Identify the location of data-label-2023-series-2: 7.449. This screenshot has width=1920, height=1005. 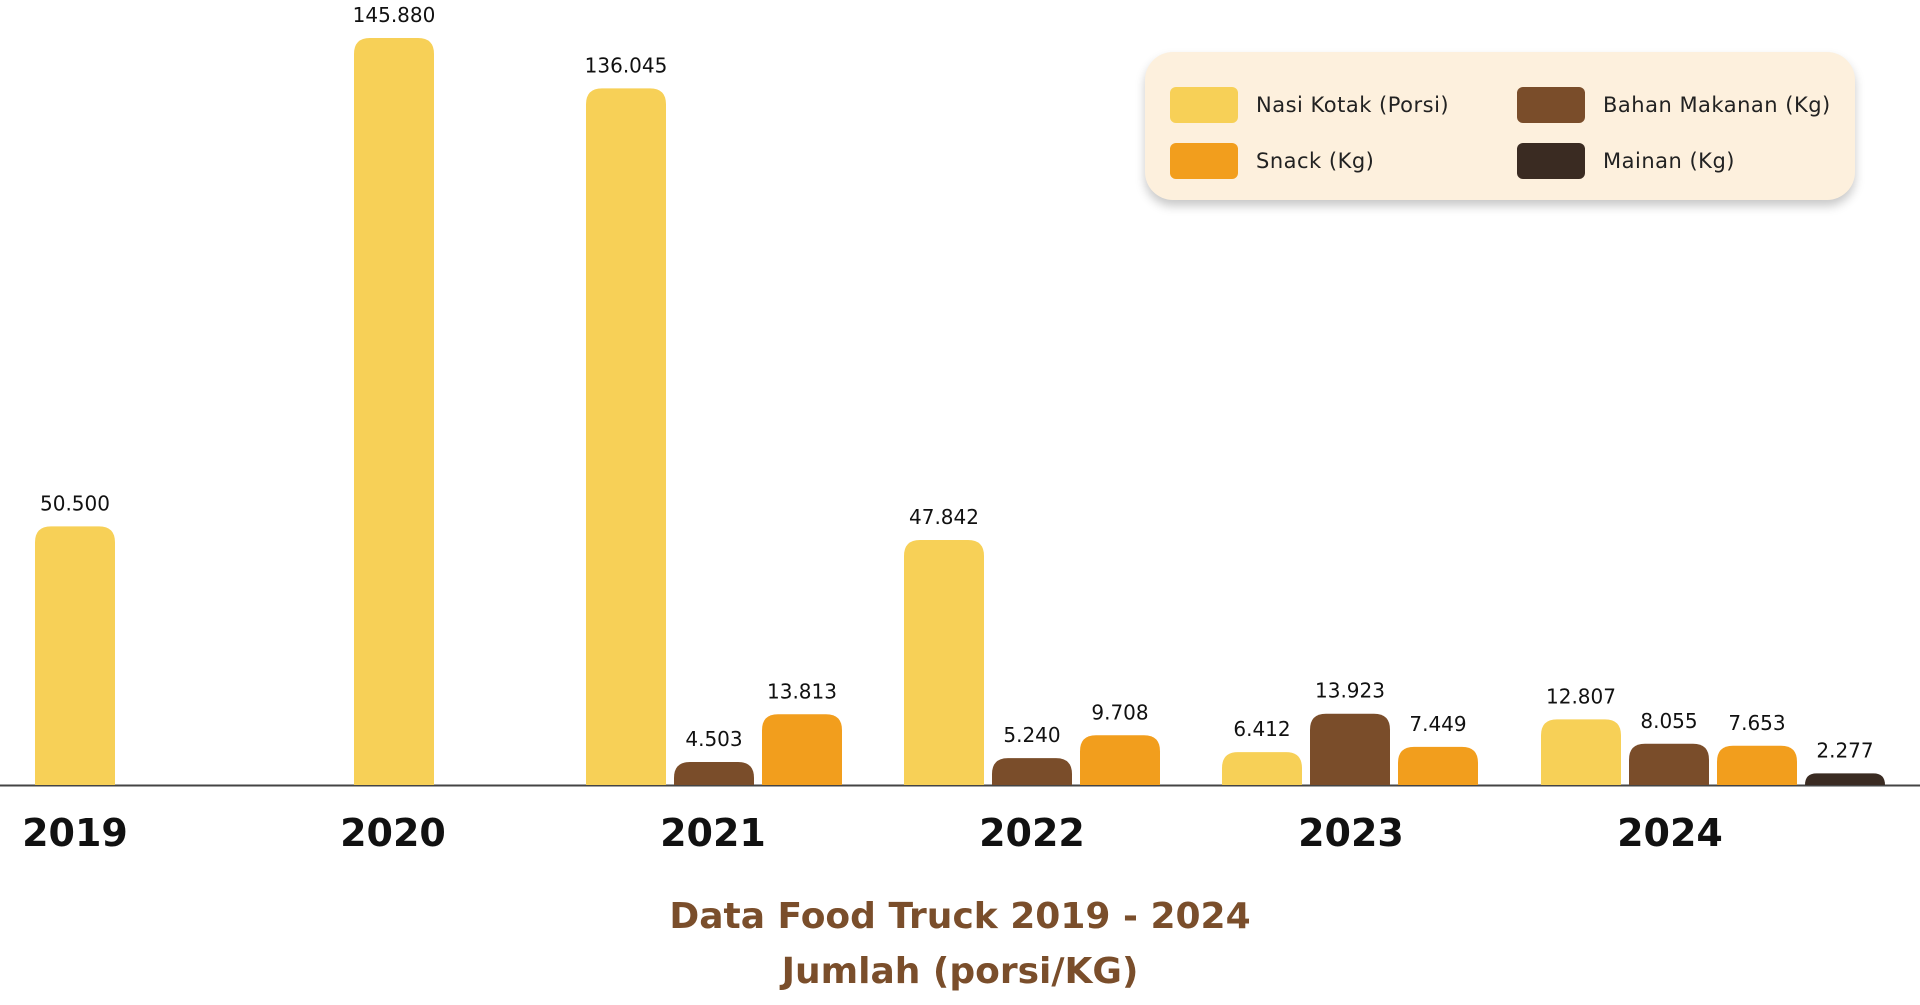
(1437, 724).